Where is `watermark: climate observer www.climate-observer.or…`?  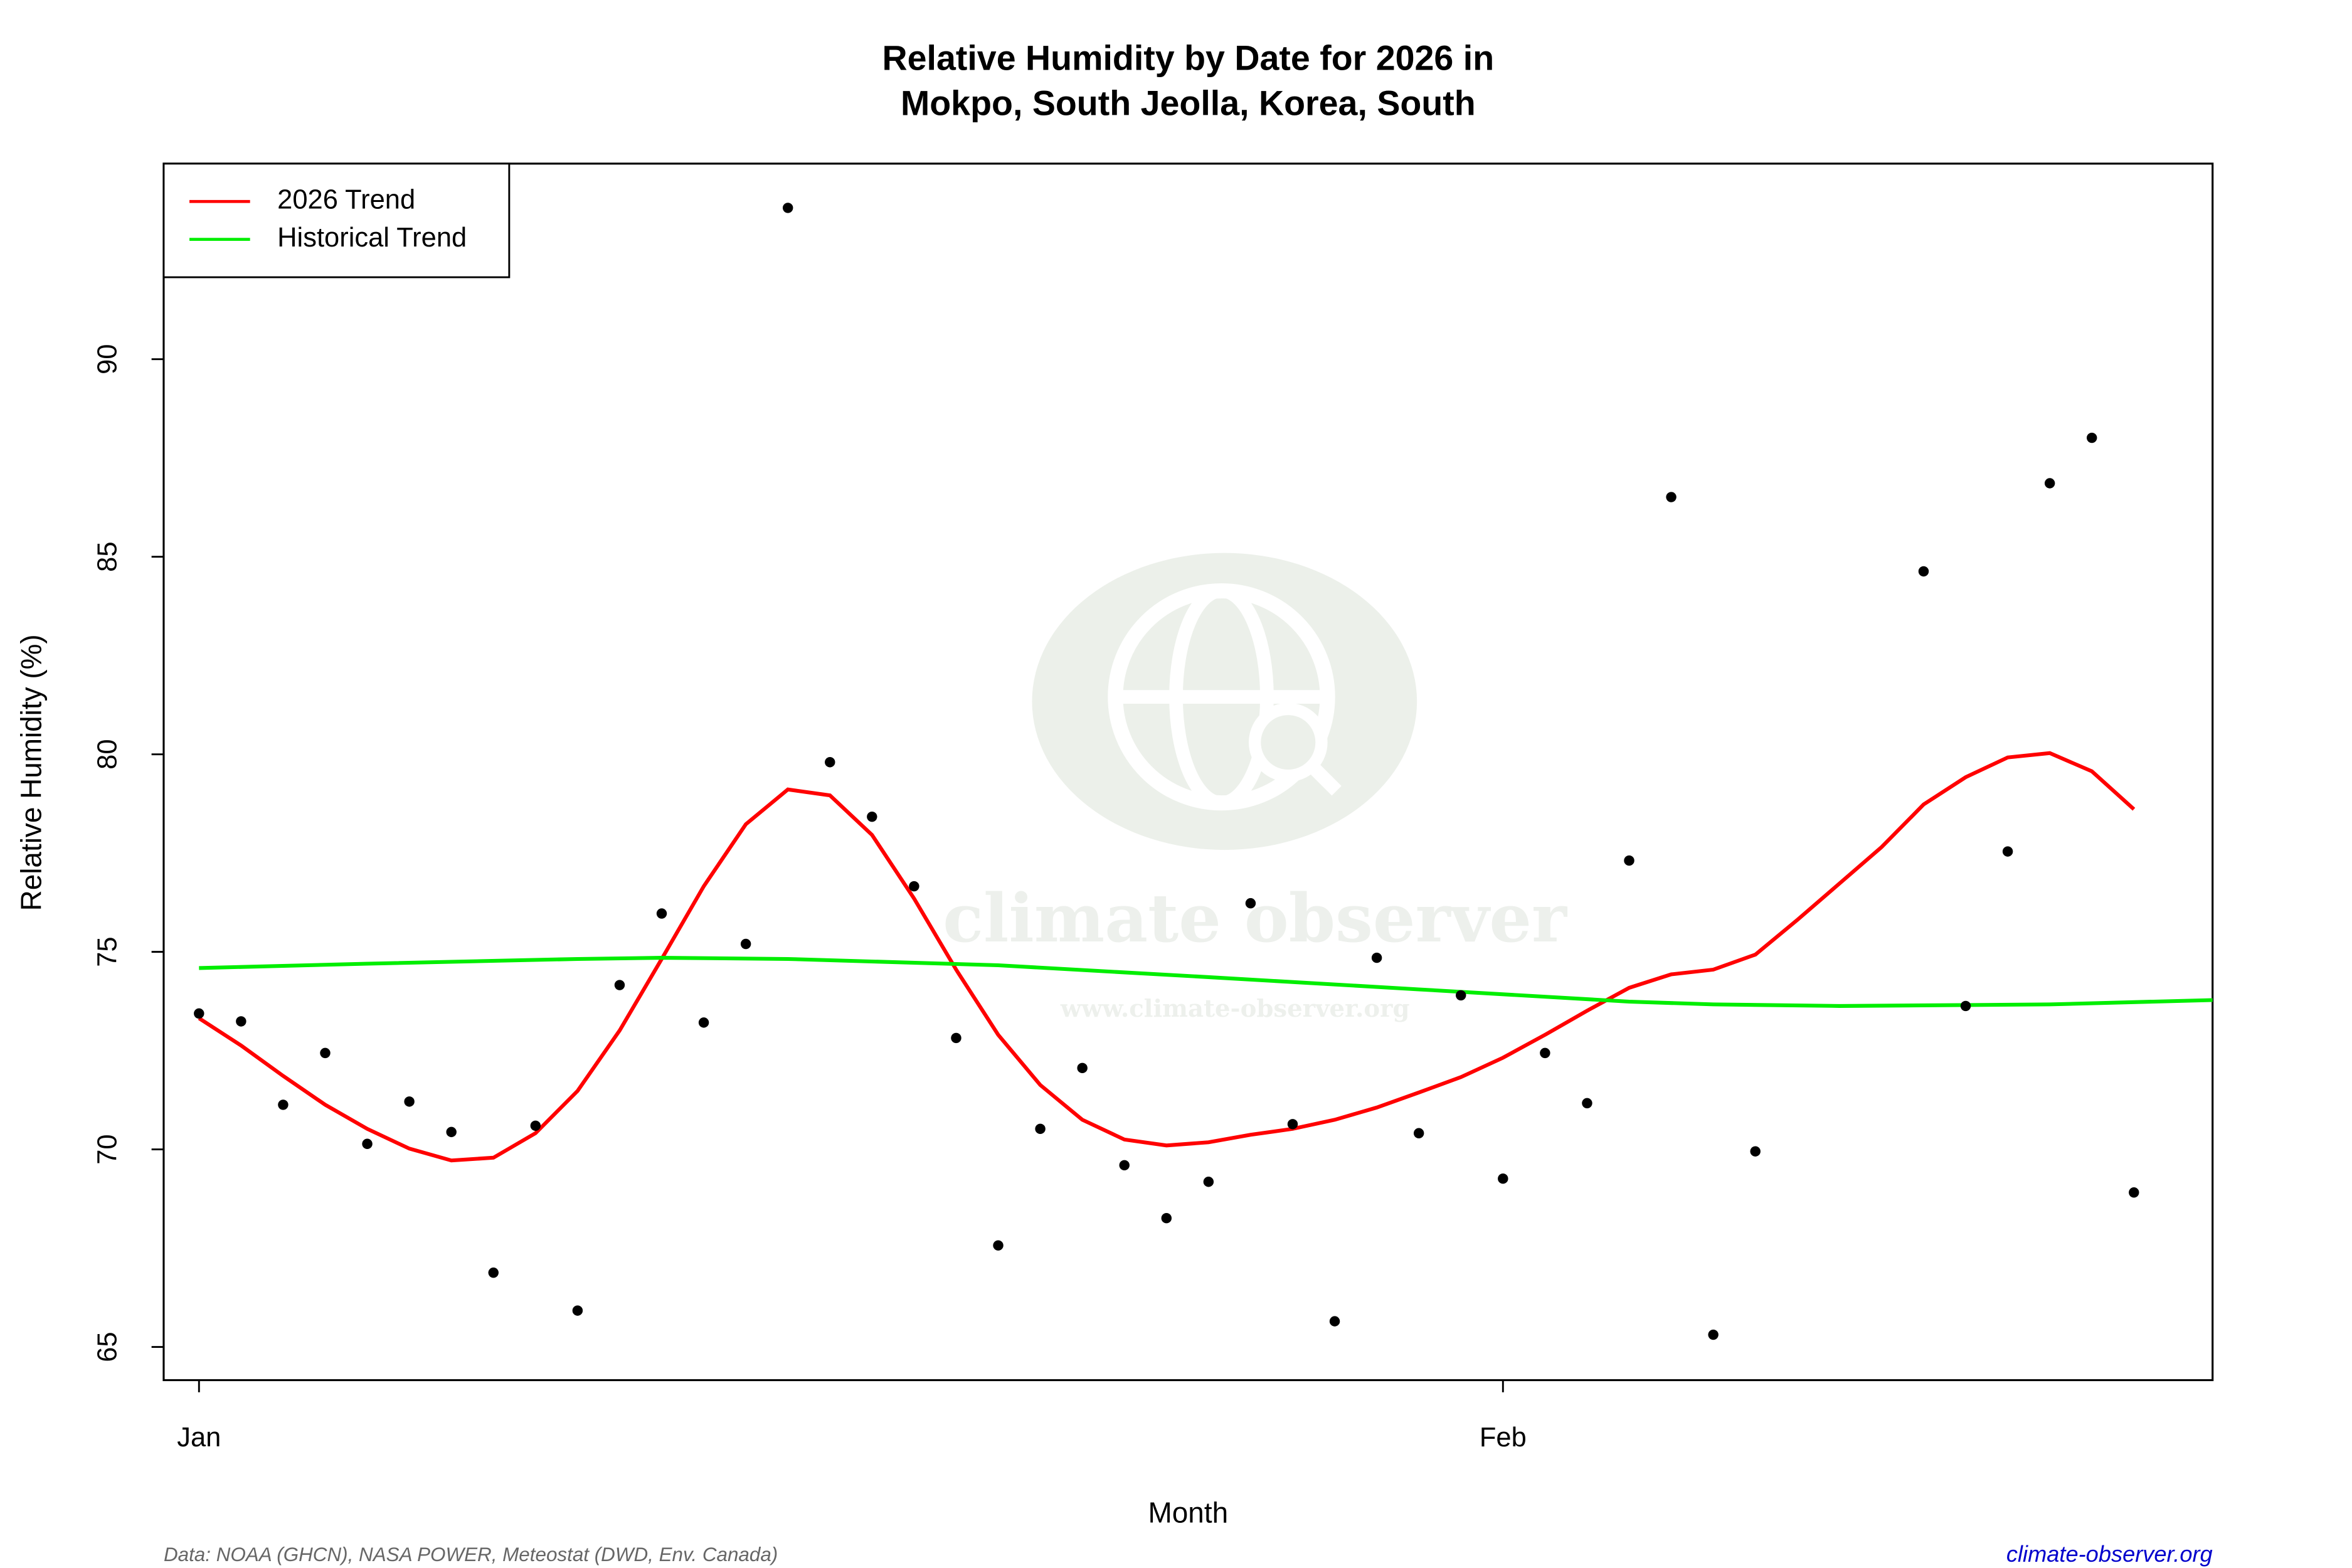
watermark: climate observer www.climate-observer.or… is located at coordinates (1255, 788).